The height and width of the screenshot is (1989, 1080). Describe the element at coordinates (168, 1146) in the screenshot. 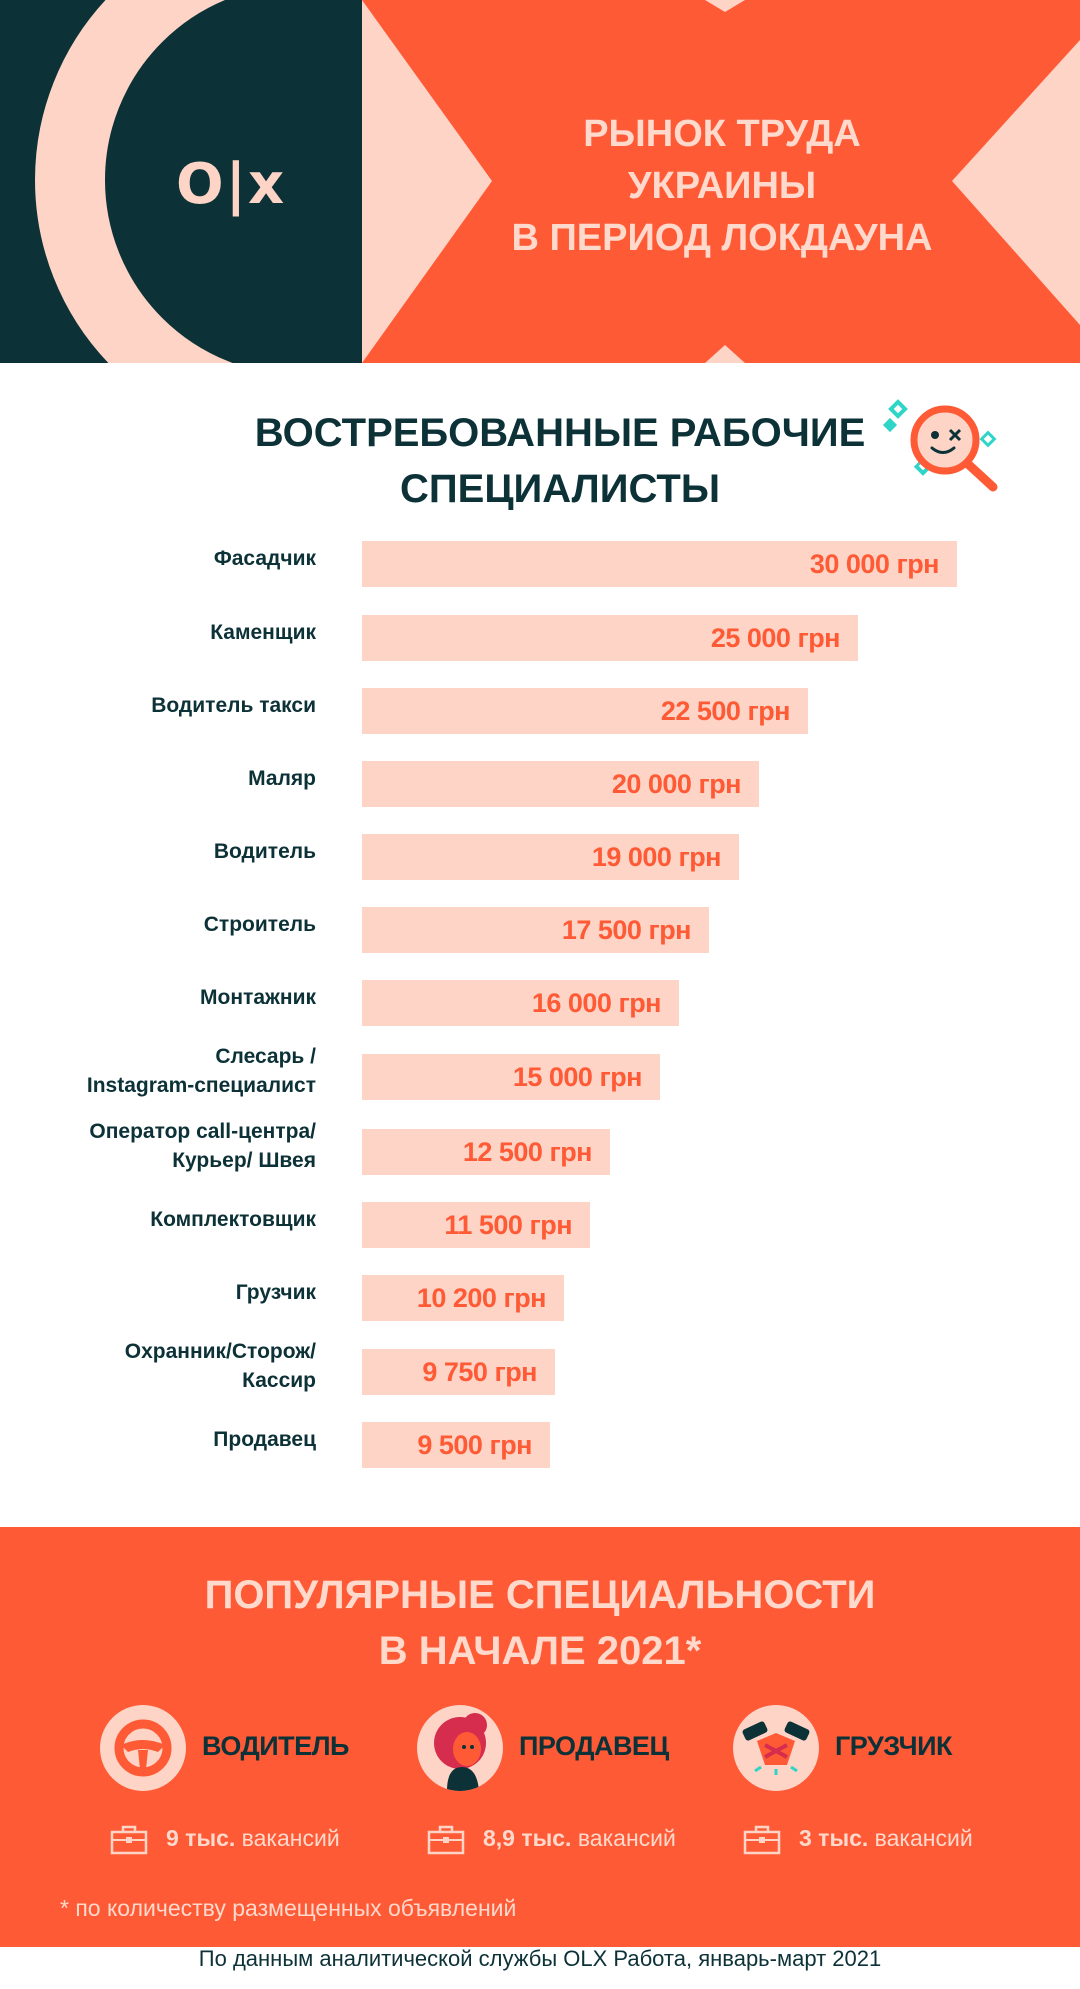

I see `category-label: Оператор call-центра/Курьер/ Швея` at that location.